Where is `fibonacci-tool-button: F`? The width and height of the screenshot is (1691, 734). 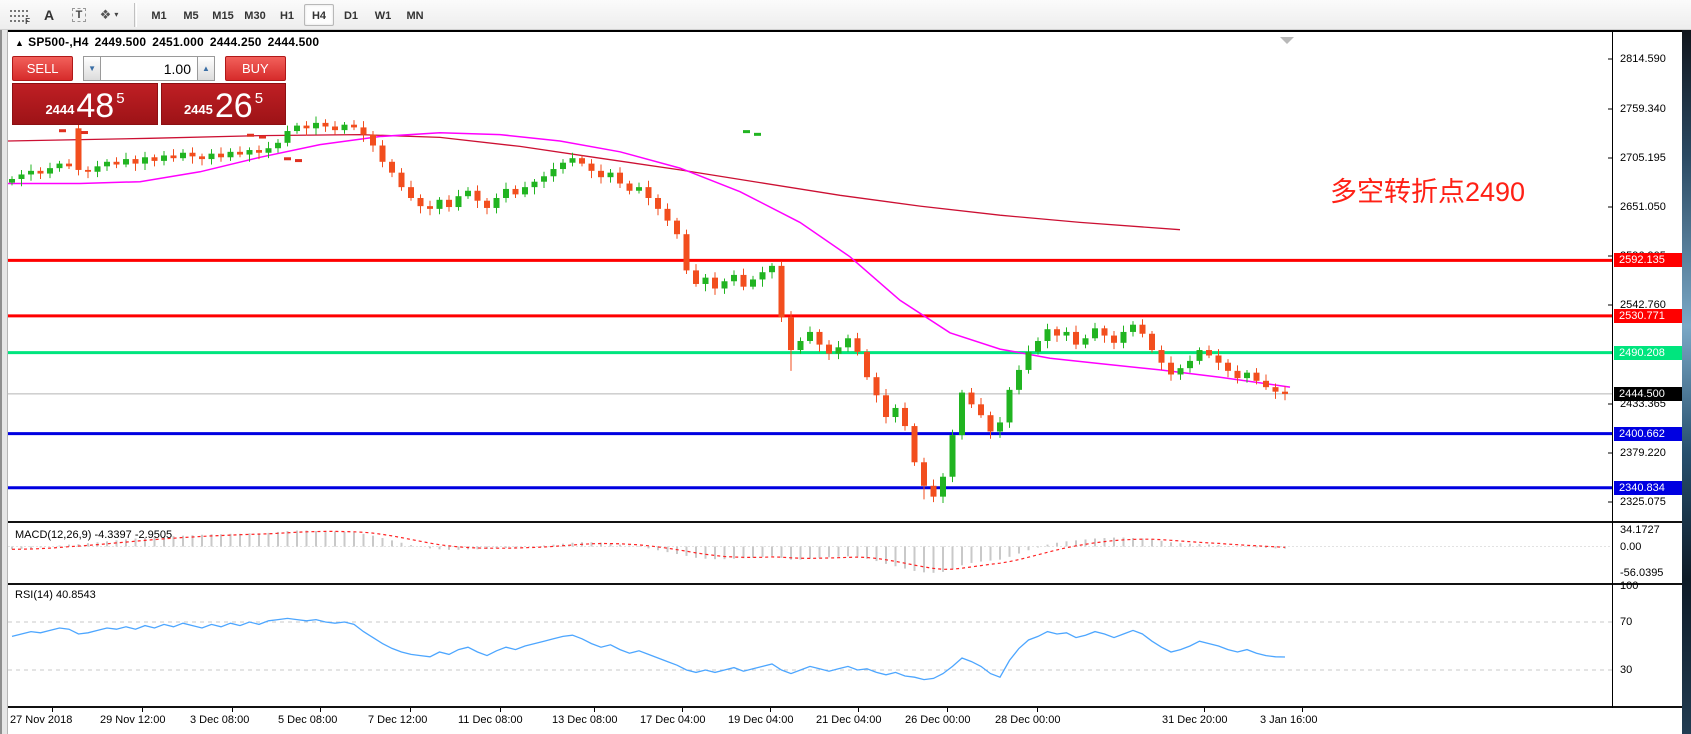 fibonacci-tool-button: F is located at coordinates (19, 15).